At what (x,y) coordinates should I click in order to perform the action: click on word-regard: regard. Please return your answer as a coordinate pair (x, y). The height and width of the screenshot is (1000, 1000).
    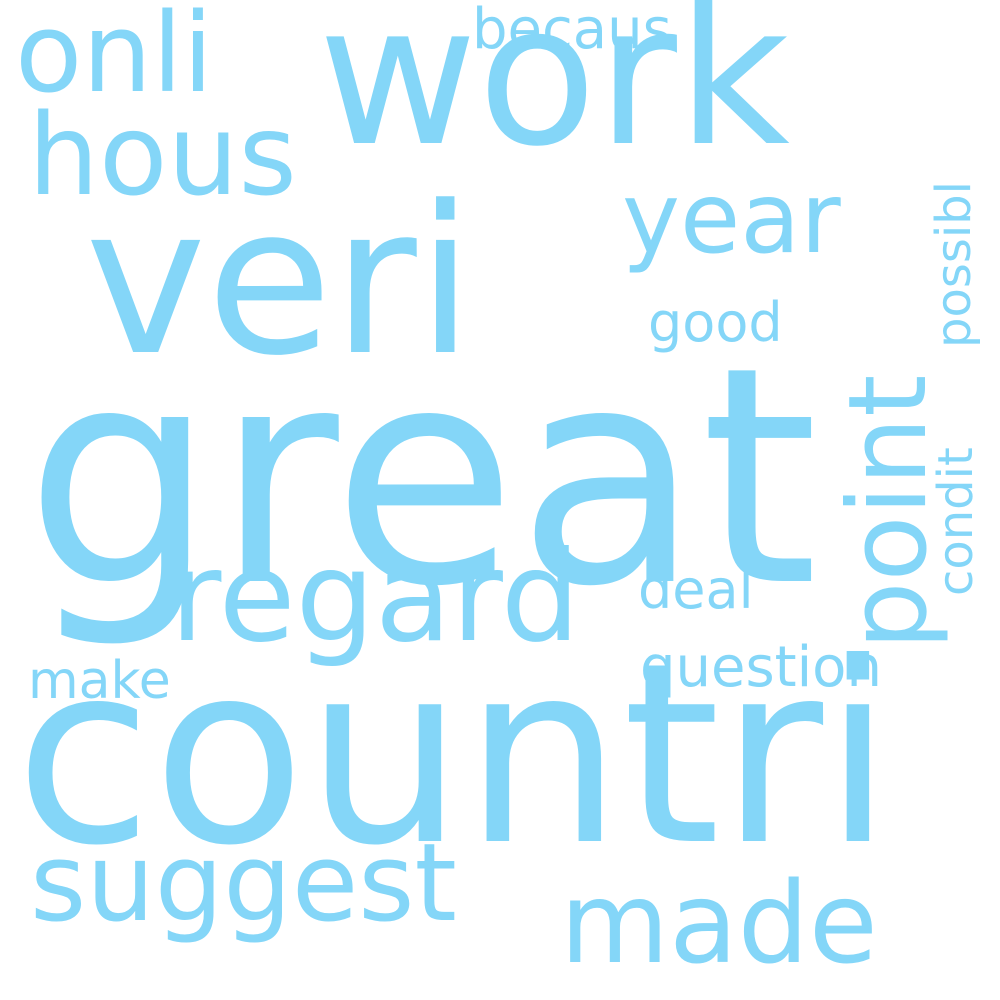
    Looking at the image, I should click on (375, 597).